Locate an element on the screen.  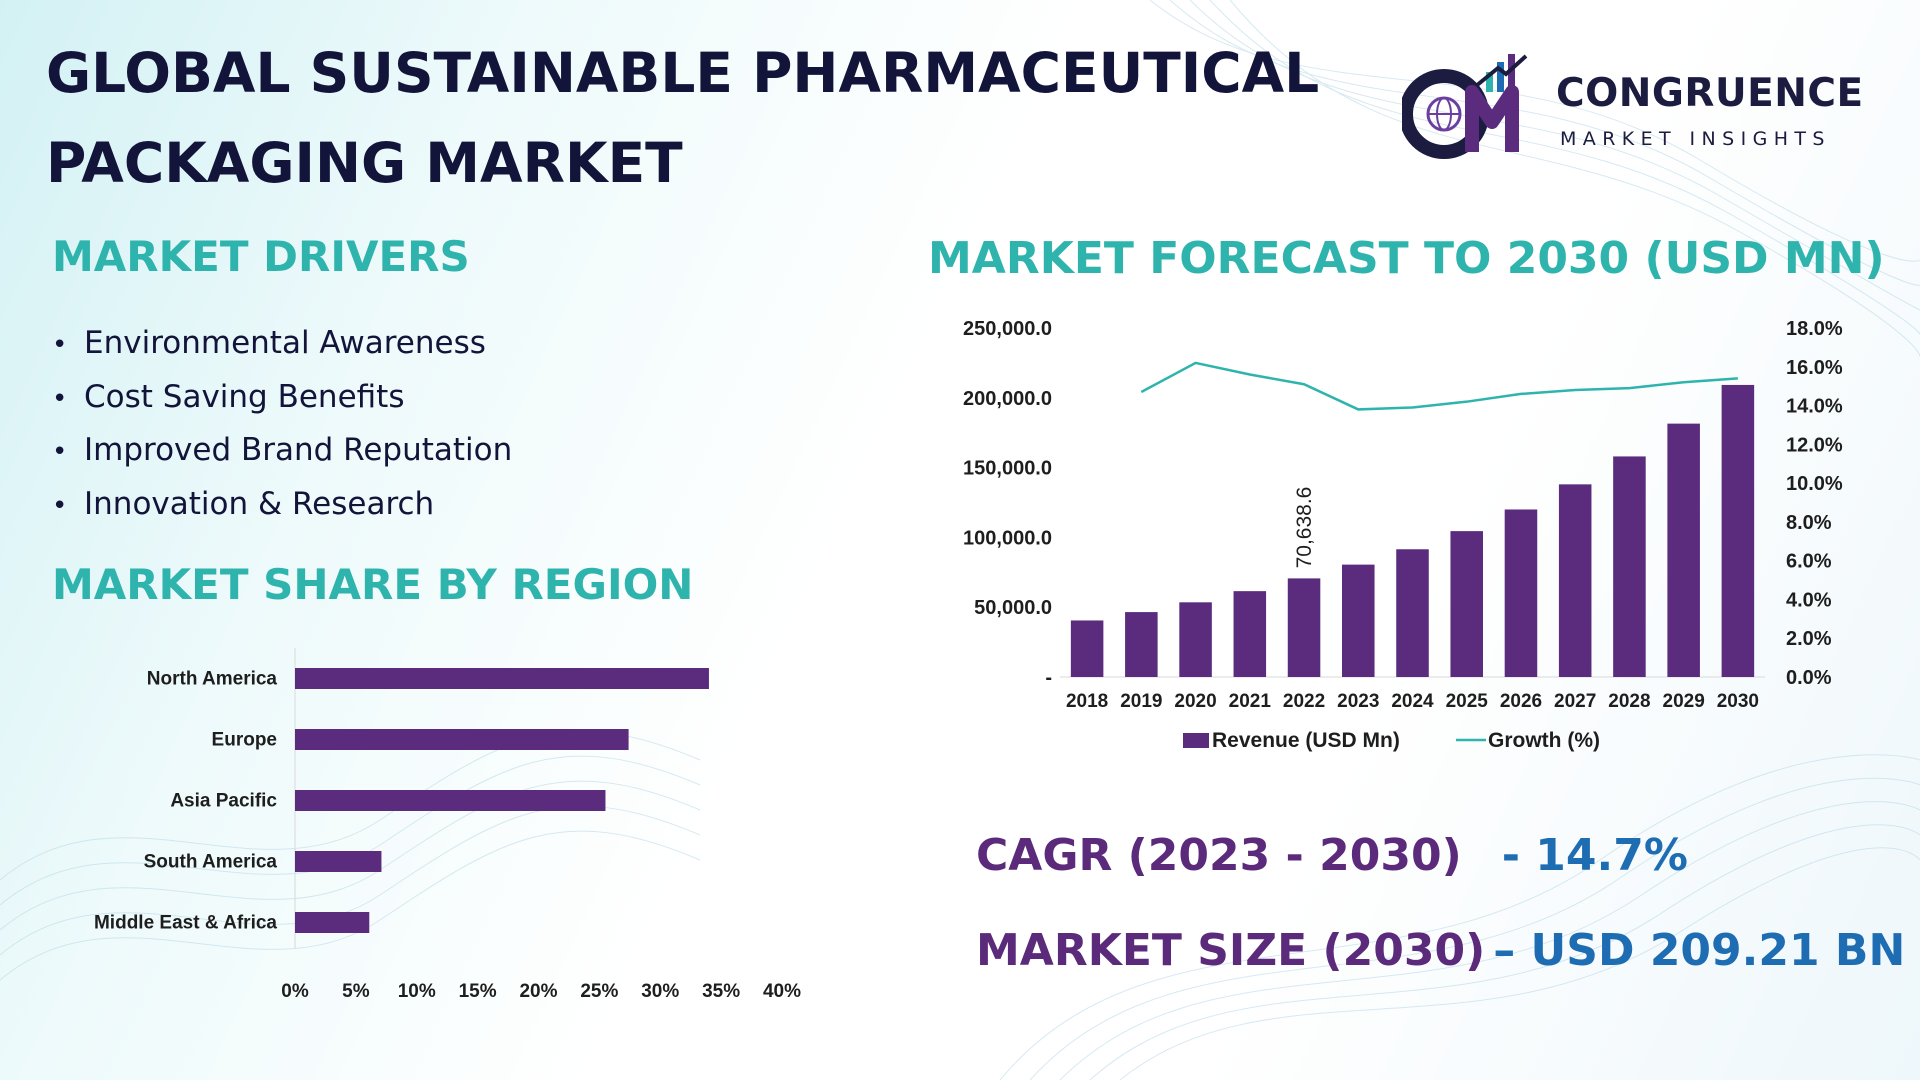
forecast-left-tick-label: 50,000.0 is located at coordinates (1013, 608).